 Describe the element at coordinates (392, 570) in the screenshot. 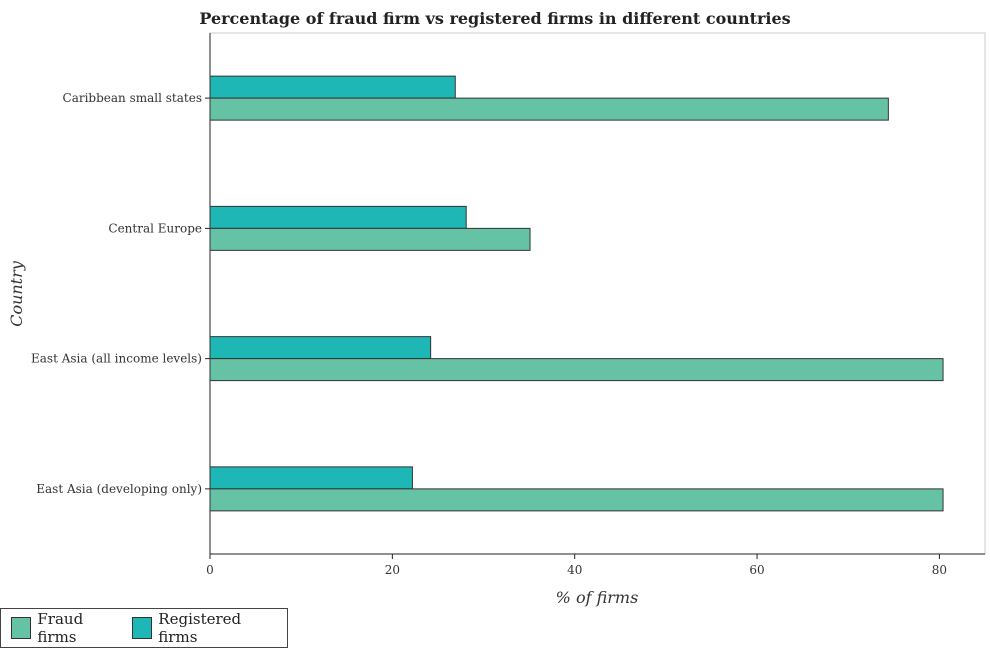

I see `x-tick-label: 20` at that location.